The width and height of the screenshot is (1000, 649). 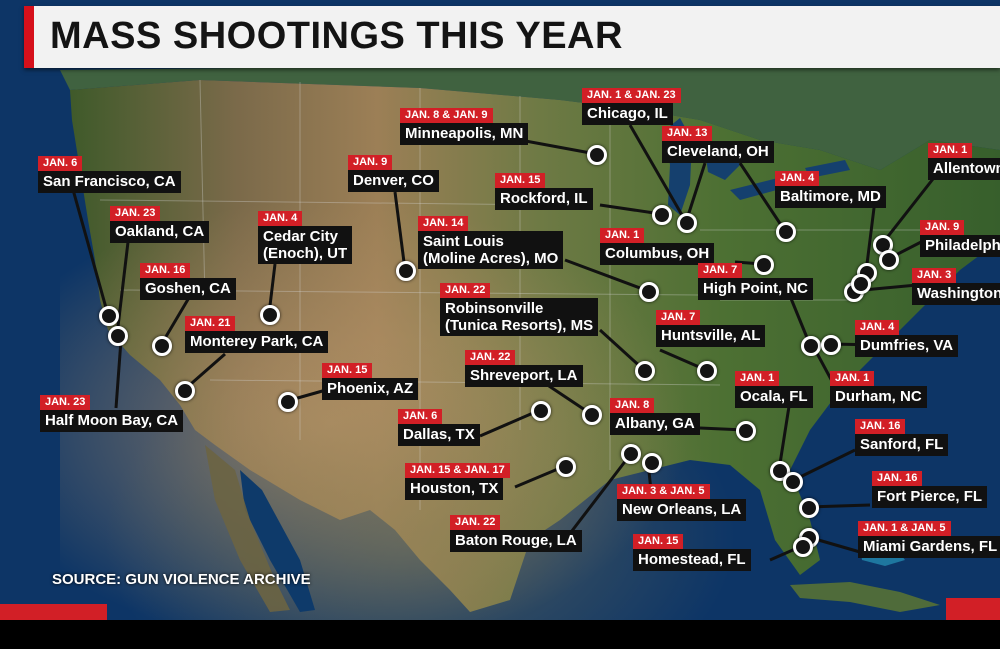 I want to click on label-city: Robinsonville (Tunica Resorts), MS, so click(x=519, y=317).